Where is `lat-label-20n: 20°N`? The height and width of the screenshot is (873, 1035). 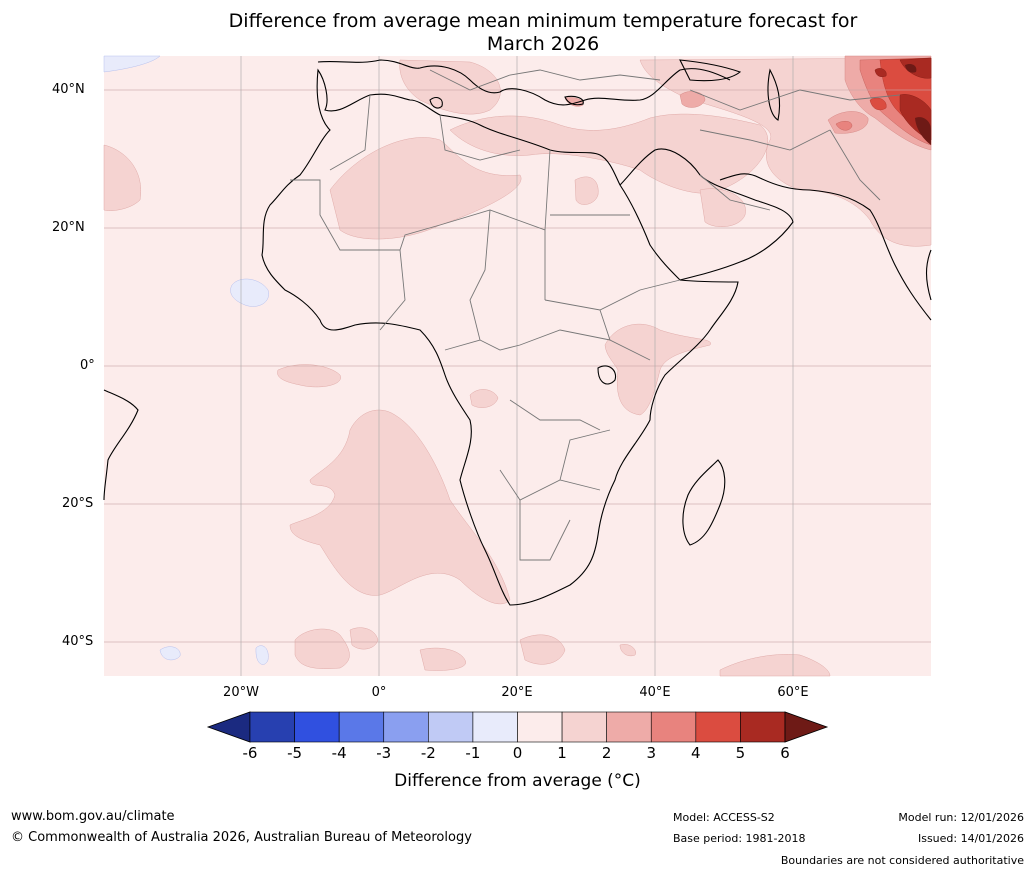 lat-label-20n: 20°N is located at coordinates (68, 227).